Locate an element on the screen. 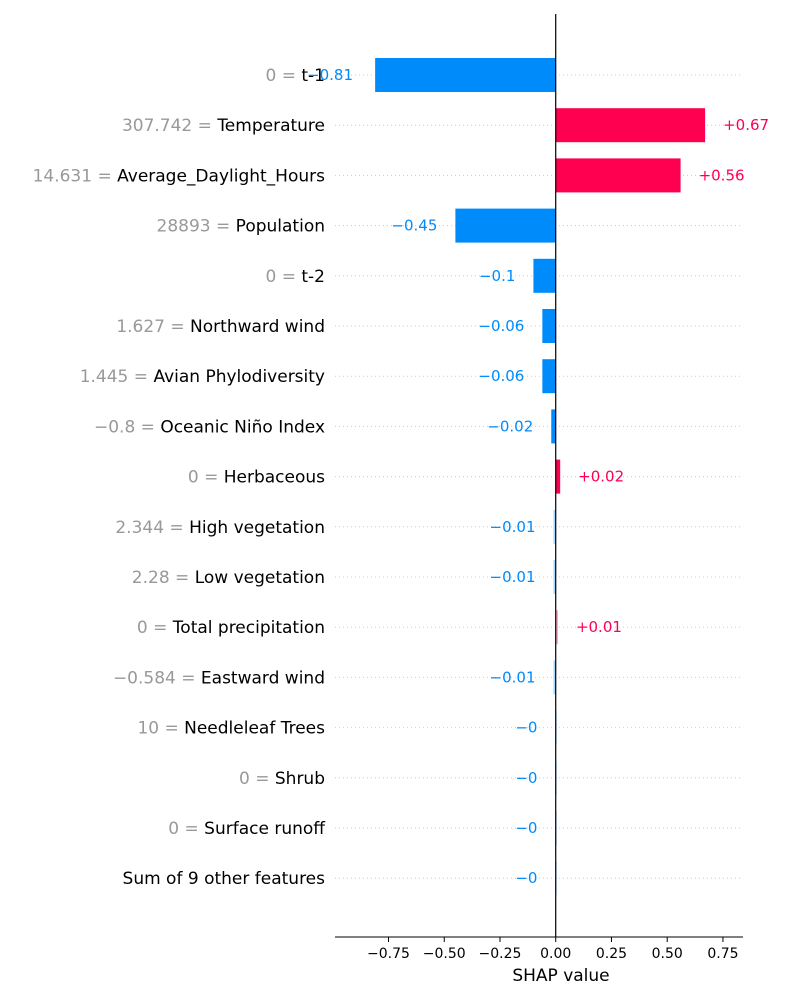 The height and width of the screenshot is (1000, 800). feature-label: 2.344 = High vegetation is located at coordinates (220, 528).